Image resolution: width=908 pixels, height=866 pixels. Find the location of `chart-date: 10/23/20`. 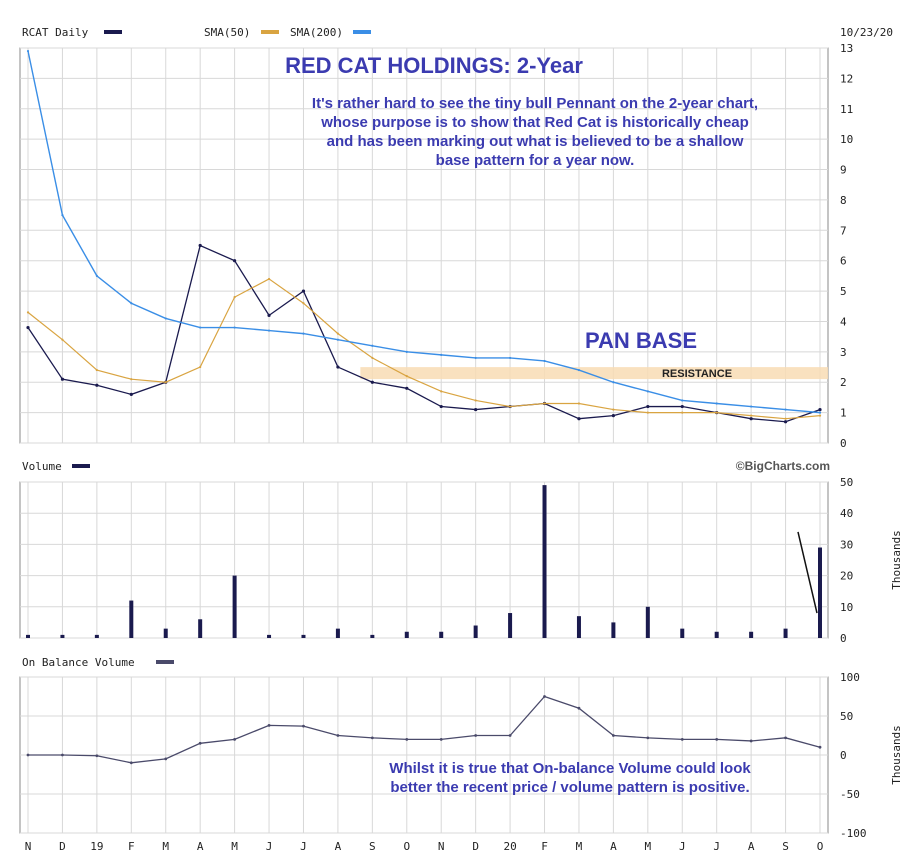

chart-date: 10/23/20 is located at coordinates (866, 32).